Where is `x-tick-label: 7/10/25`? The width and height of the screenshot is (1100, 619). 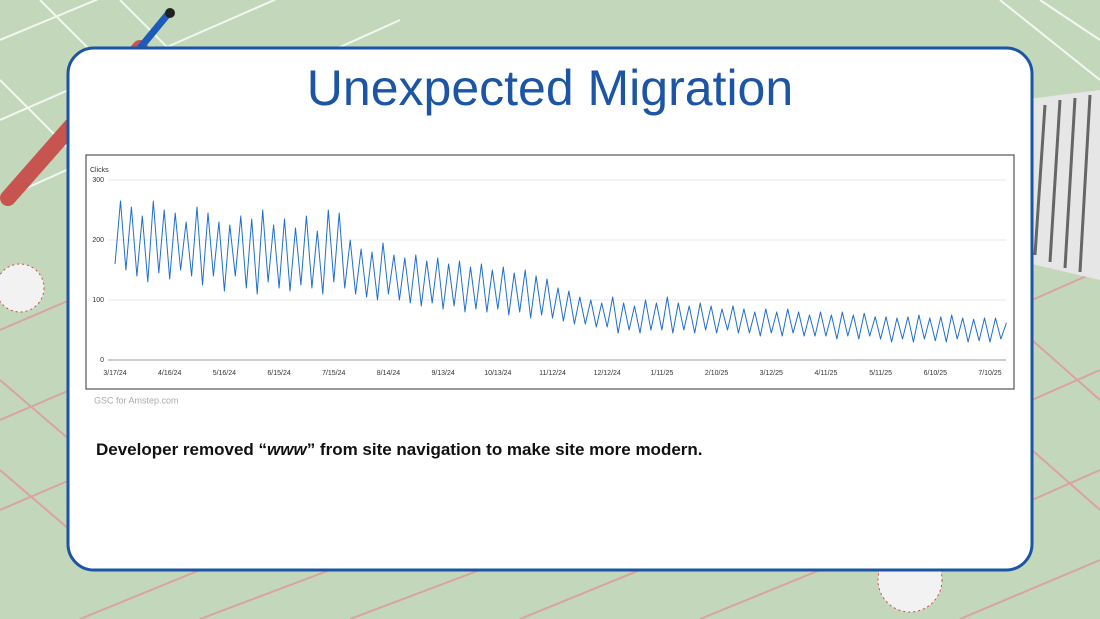 x-tick-label: 7/10/25 is located at coordinates (989, 373).